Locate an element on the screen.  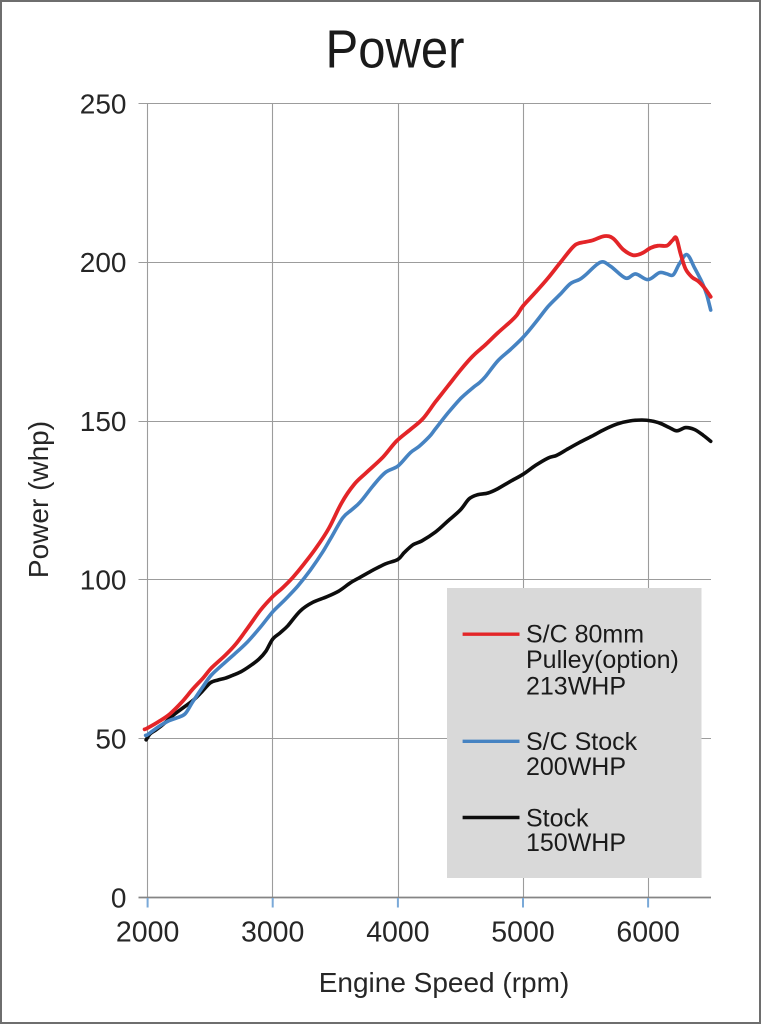
svg-text: S/C Stock is located at coordinates (582, 742).